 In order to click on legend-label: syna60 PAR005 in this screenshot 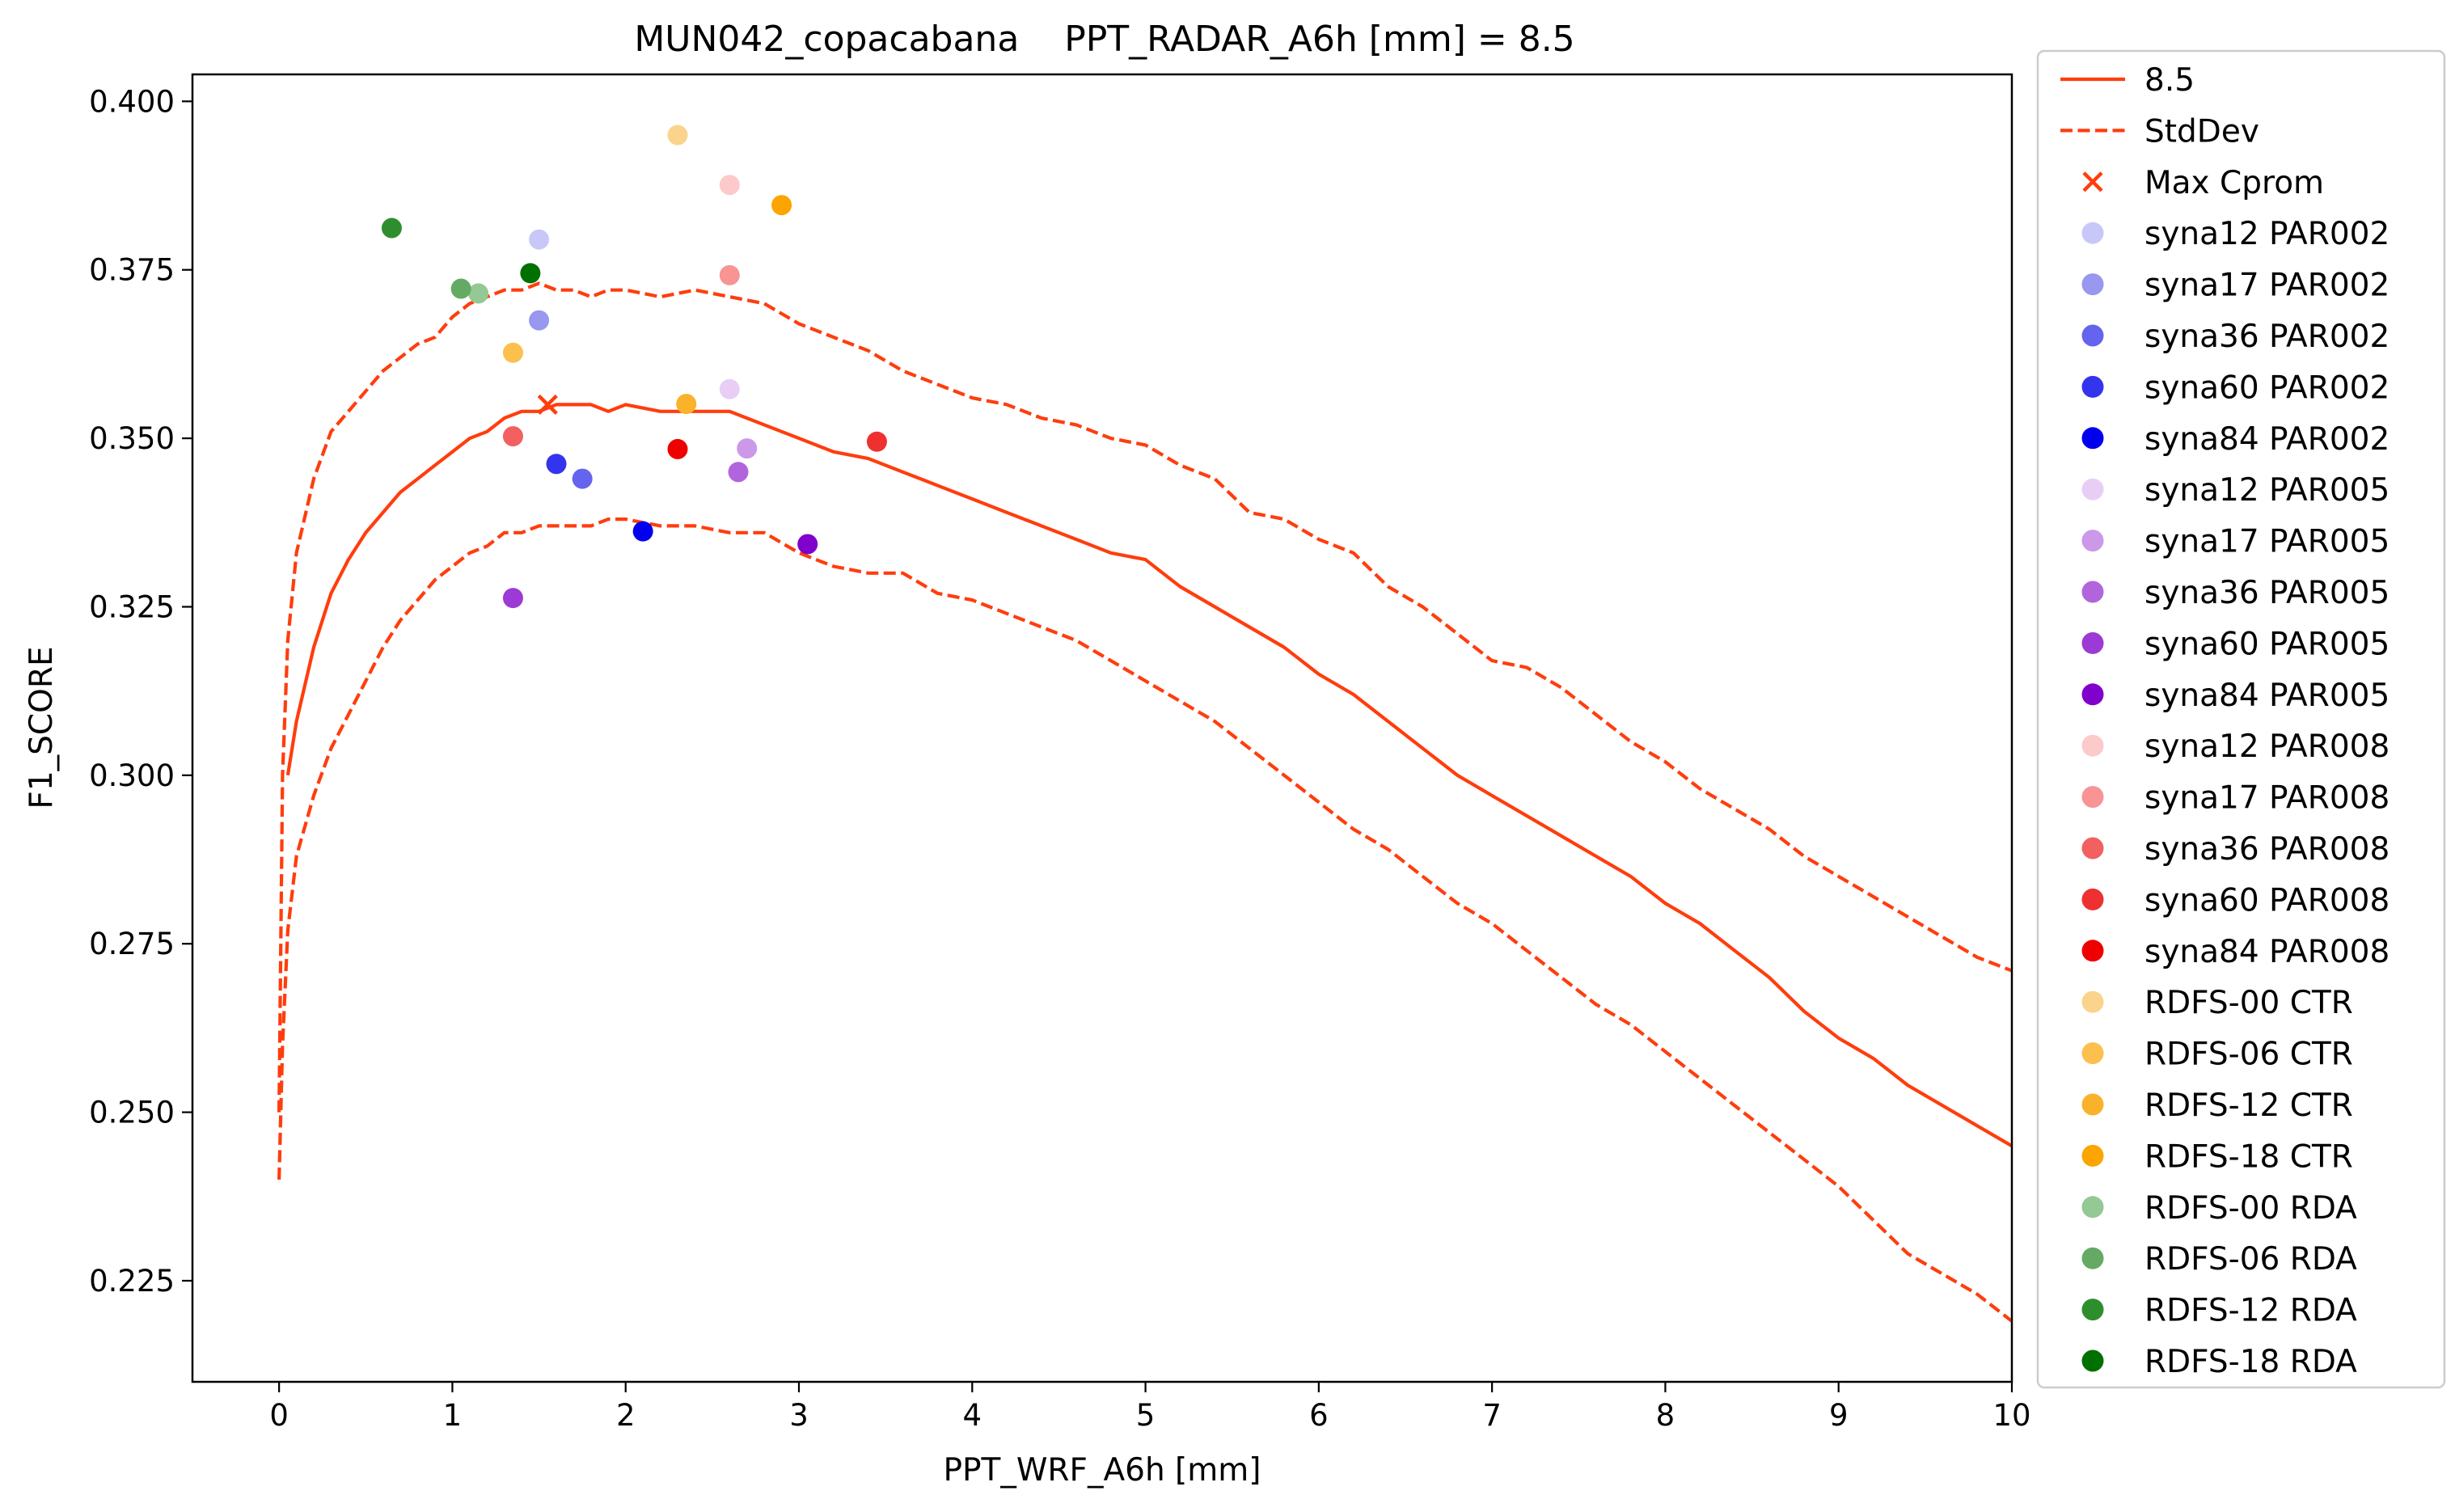, I will do `click(2267, 644)`.